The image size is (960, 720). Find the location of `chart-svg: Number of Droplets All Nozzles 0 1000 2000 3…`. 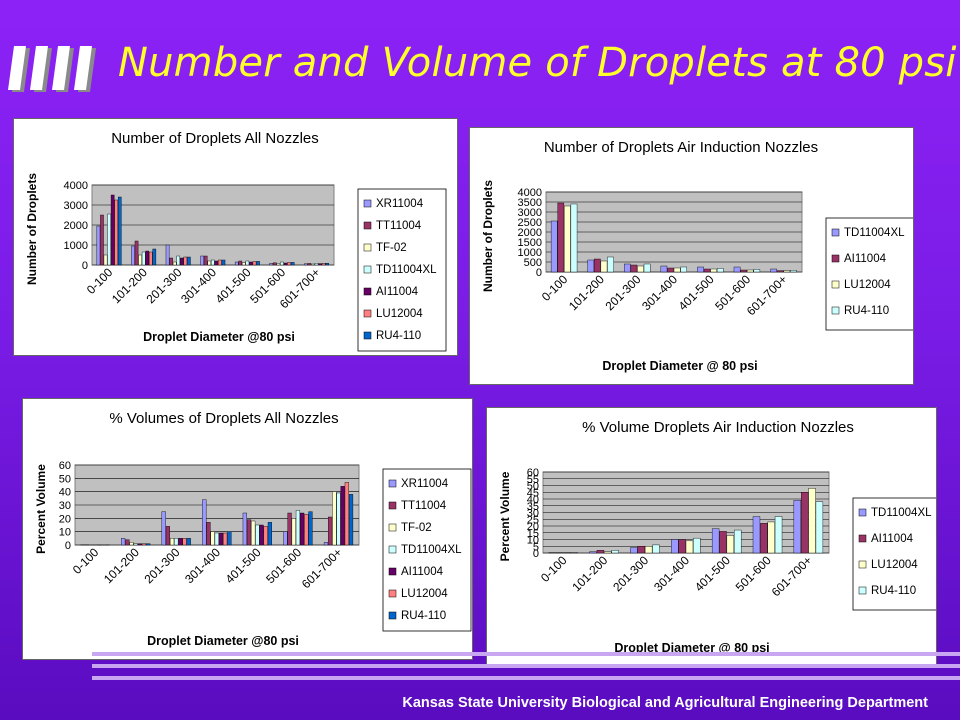

chart-svg: Number of Droplets All Nozzles 0 1000 2000 3… is located at coordinates (236, 241).